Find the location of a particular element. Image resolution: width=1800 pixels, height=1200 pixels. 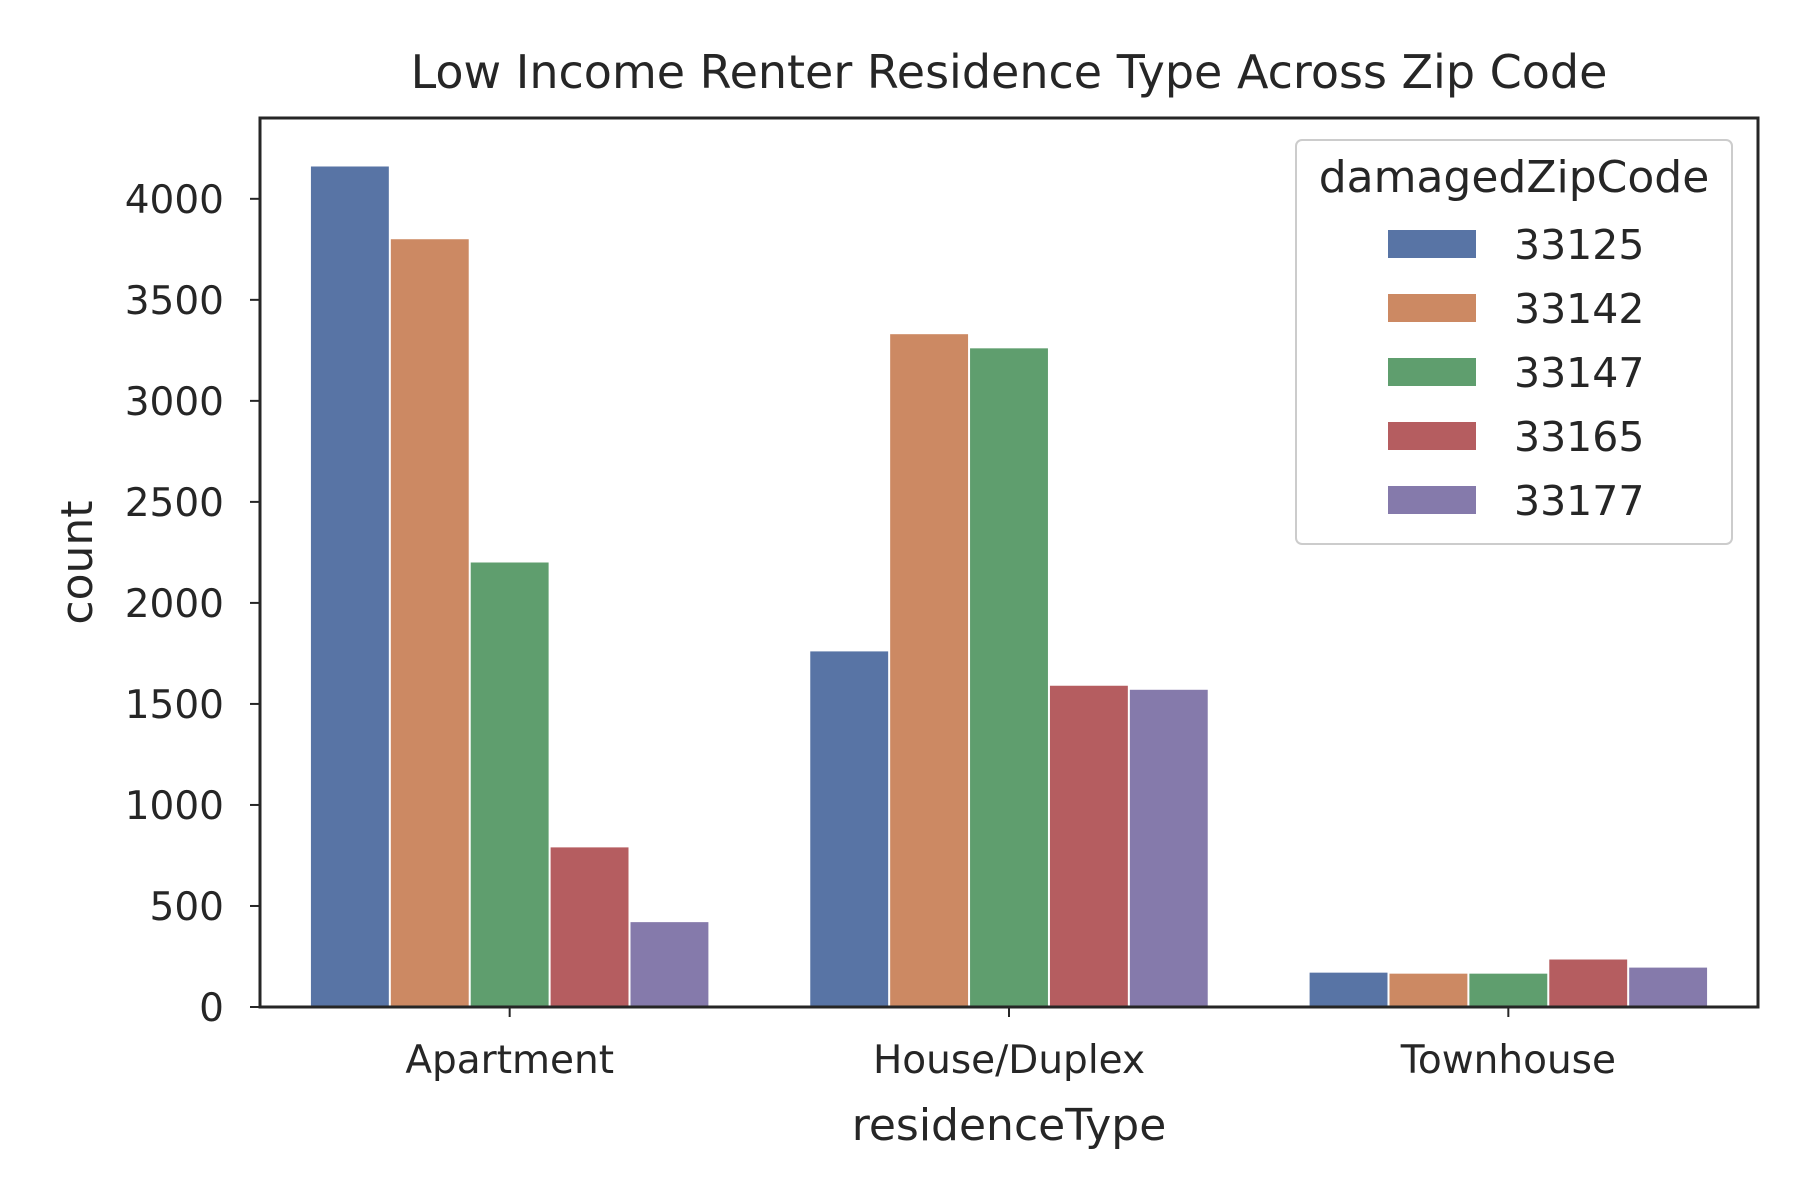

y-tick-label: 500 is located at coordinates (187, 907).